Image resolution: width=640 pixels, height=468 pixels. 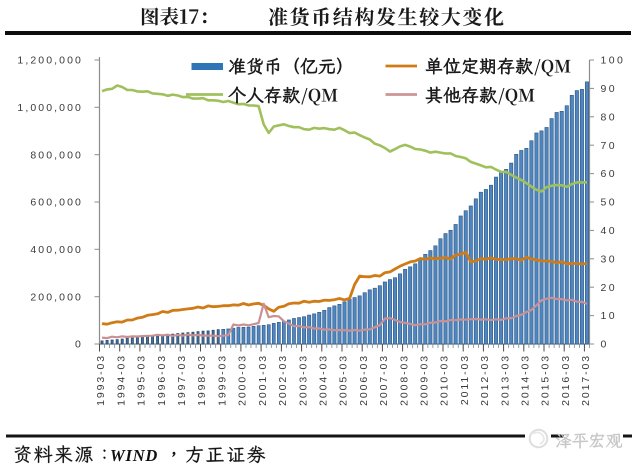 I want to click on svg-text: 50, so click(x=609, y=203).